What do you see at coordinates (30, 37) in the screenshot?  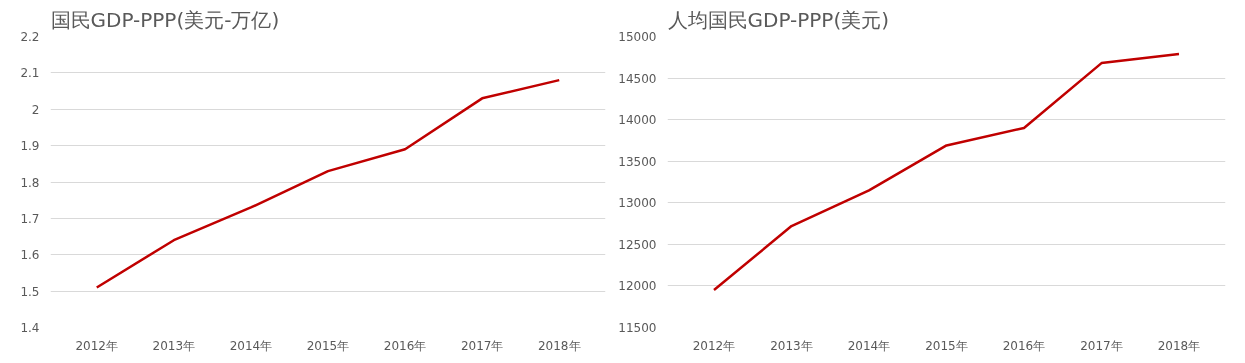 I see `y-tick-label: 2.2` at bounding box center [30, 37].